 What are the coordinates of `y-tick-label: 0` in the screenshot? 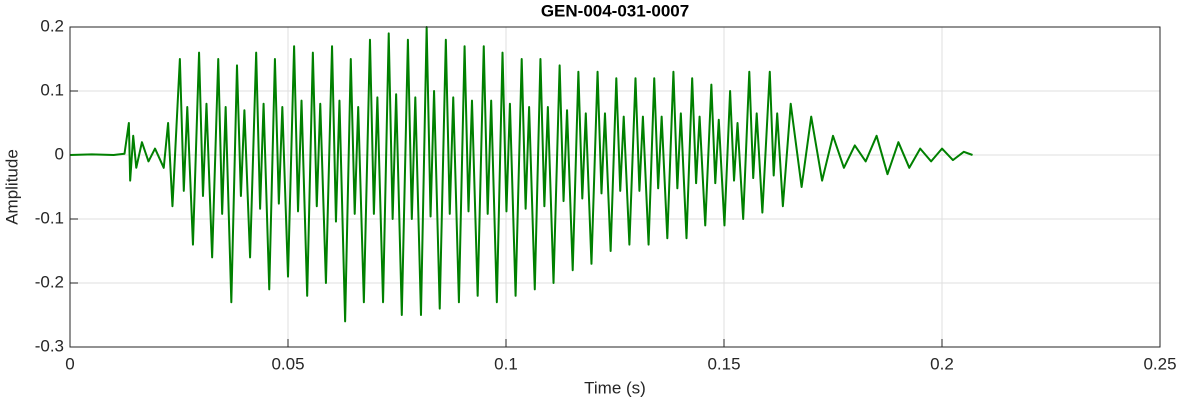 It's located at (59, 153).